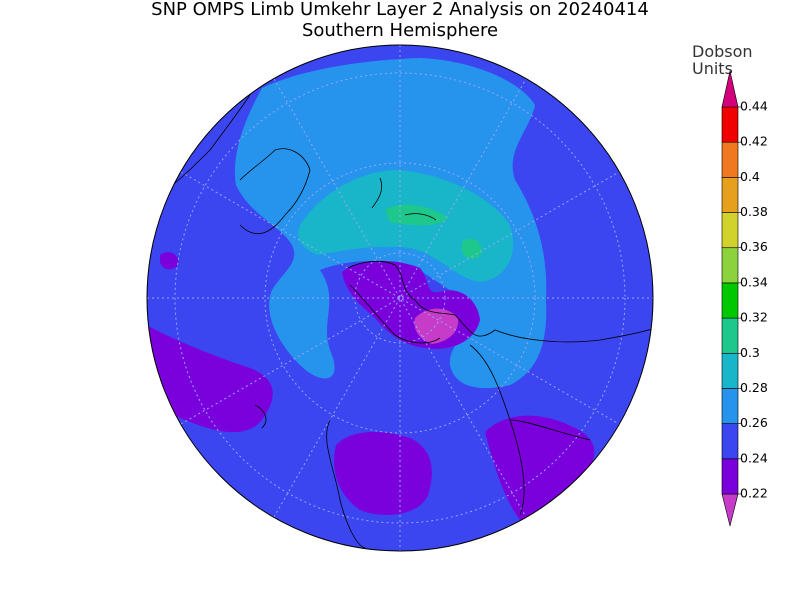 The height and width of the screenshot is (604, 800). I want to click on contour-0.30, so click(433, 231).